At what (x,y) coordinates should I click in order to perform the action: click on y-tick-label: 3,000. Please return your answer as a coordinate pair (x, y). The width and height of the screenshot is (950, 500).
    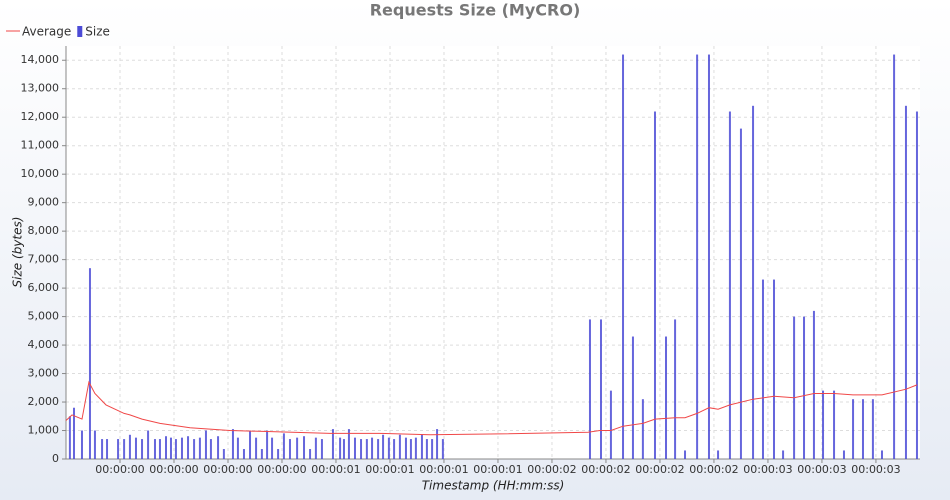
    Looking at the image, I should click on (44, 373).